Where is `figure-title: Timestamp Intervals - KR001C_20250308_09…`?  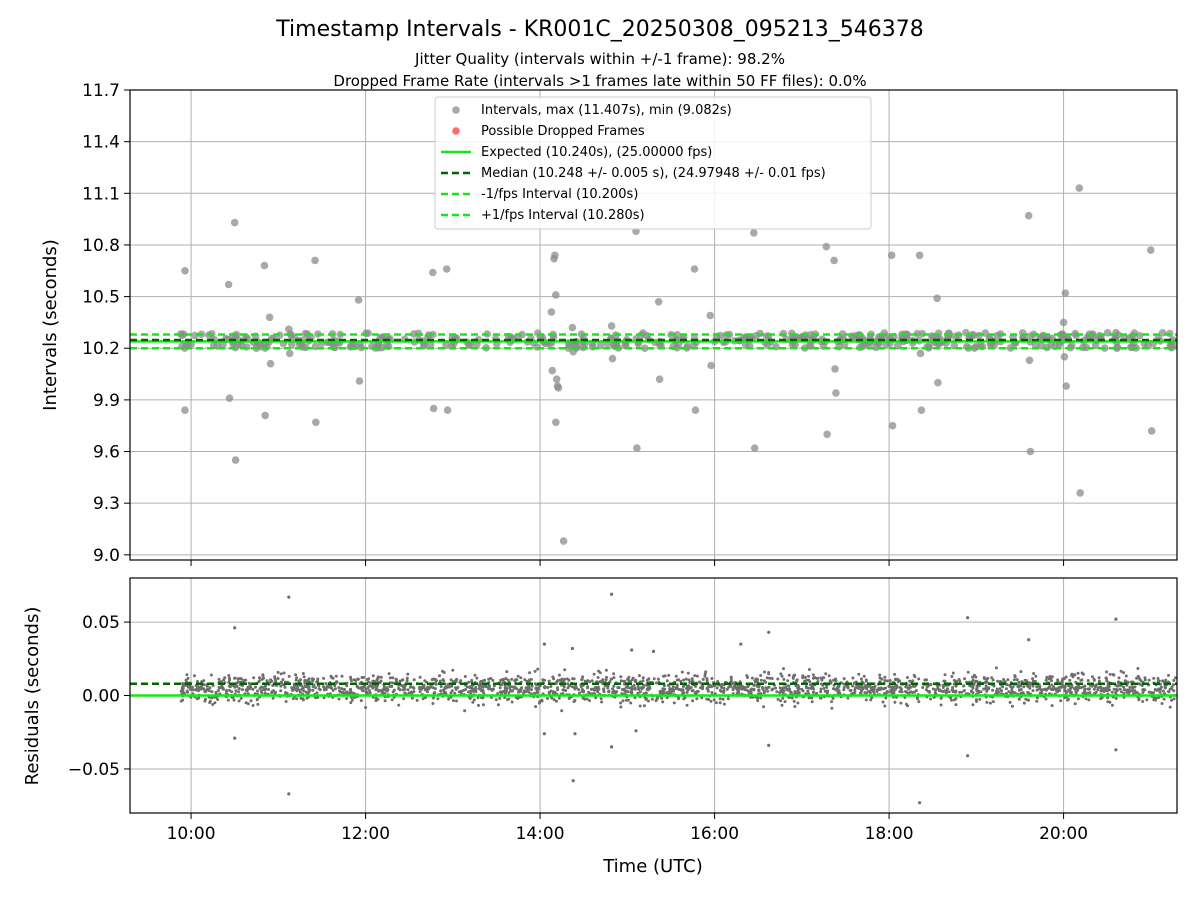
figure-title: Timestamp Intervals - KR001C_20250308_09… is located at coordinates (599, 29).